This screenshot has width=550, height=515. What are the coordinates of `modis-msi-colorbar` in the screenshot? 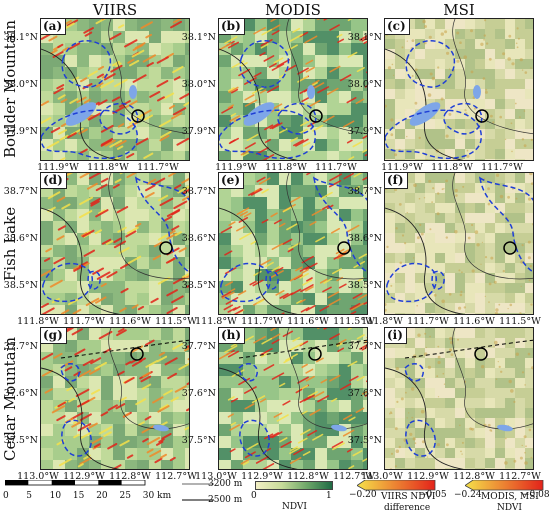 It's located at (504, 485).